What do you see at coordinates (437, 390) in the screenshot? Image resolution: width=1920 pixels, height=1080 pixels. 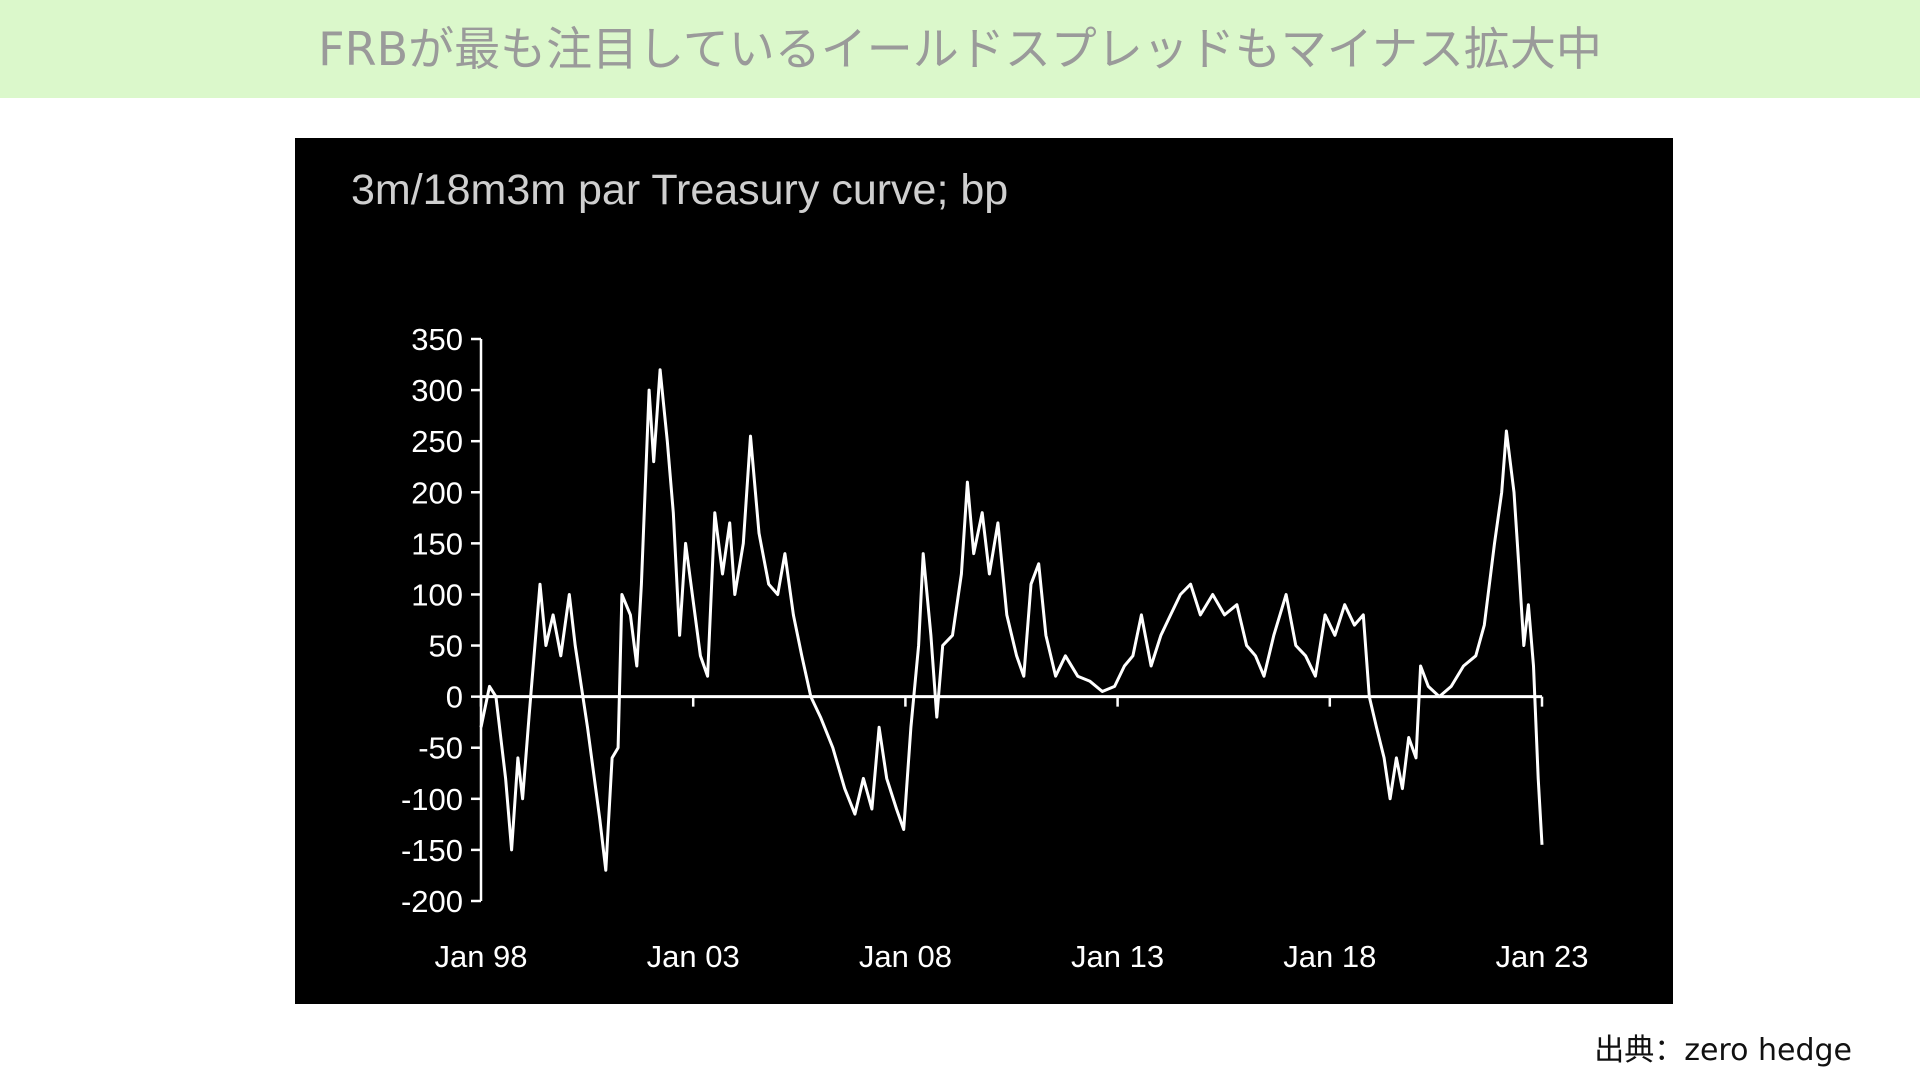 I see `y-tick-label: 300` at bounding box center [437, 390].